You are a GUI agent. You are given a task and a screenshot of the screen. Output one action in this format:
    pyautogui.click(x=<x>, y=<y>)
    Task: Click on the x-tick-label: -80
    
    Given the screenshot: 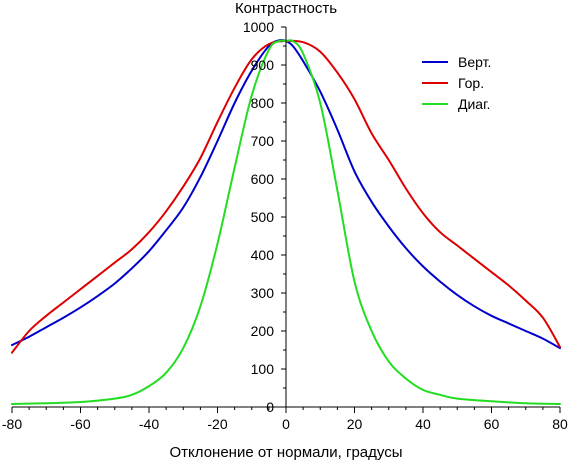 What is the action you would take?
    pyautogui.click(x=12, y=424)
    